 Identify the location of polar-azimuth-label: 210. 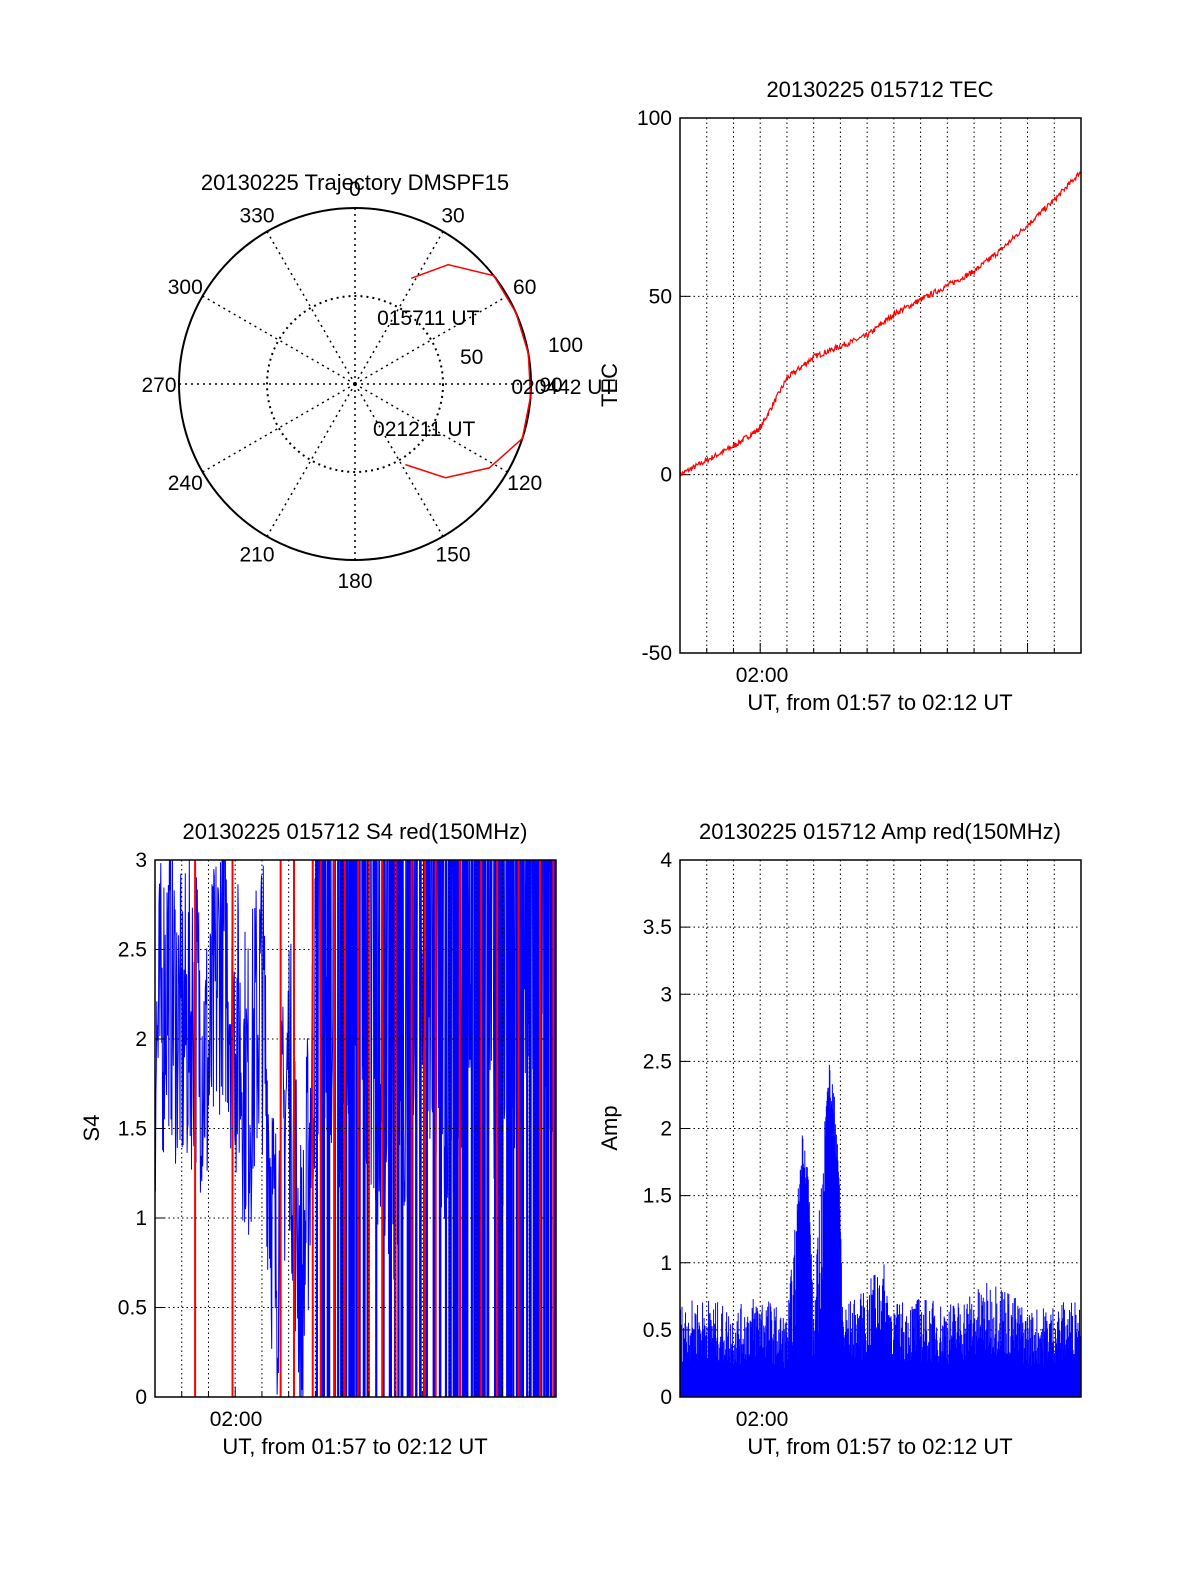
(256, 555).